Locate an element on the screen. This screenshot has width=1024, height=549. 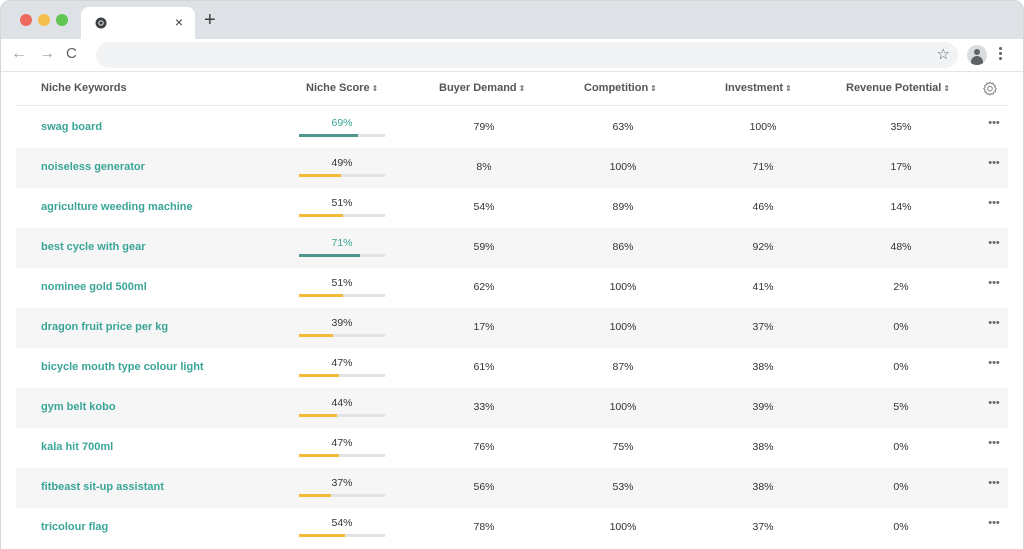
keyword-link: nominee gold 500ml is located at coordinates (94, 287).